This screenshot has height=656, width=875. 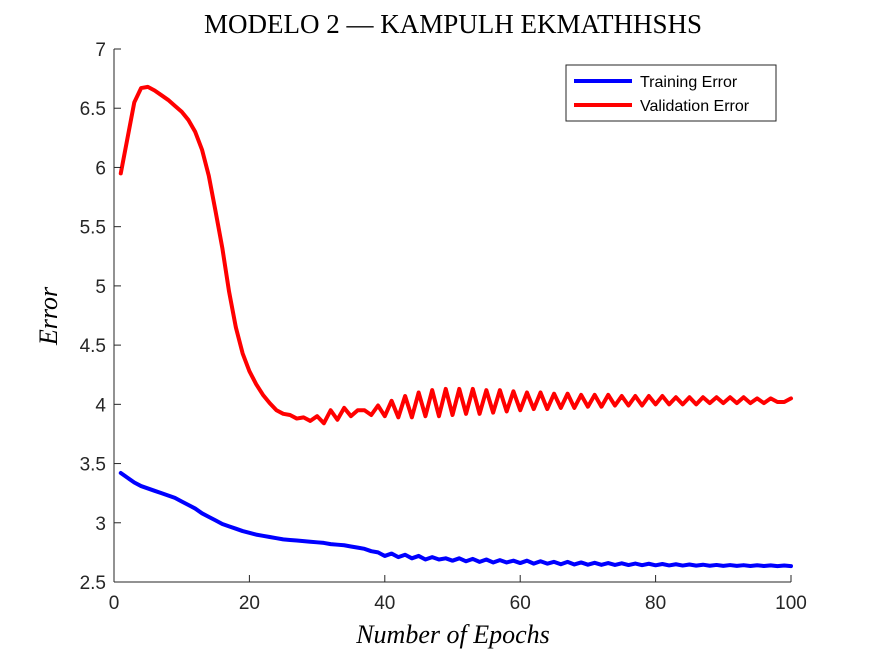 I want to click on y-tick-label: 4, so click(x=100, y=405).